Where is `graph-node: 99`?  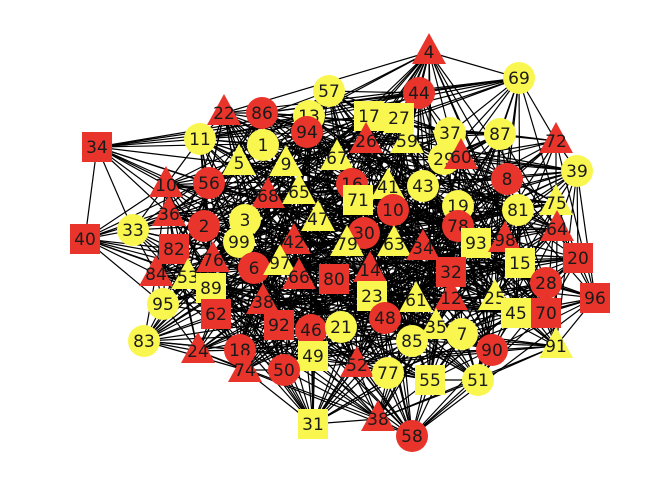 graph-node: 99 is located at coordinates (239, 242).